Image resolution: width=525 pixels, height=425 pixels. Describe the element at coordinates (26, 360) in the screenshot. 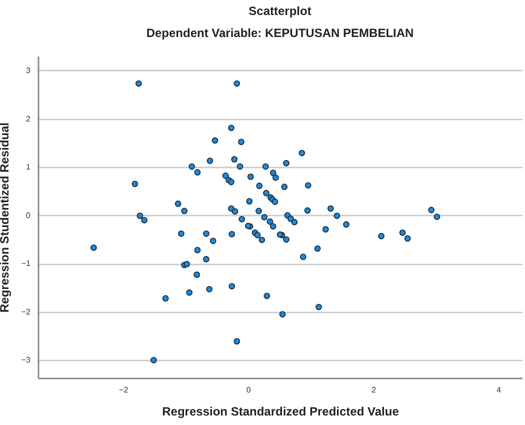

I see `y-tick-label: −3` at that location.